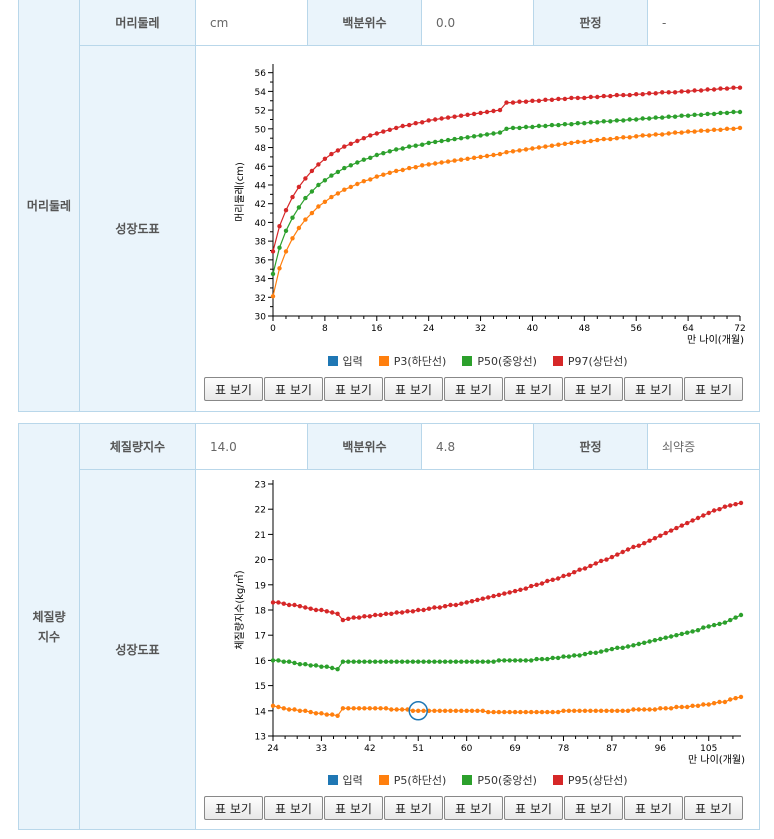 The width and height of the screenshot is (774, 839). I want to click on legend-item-low: P5(하단선), so click(412, 780).